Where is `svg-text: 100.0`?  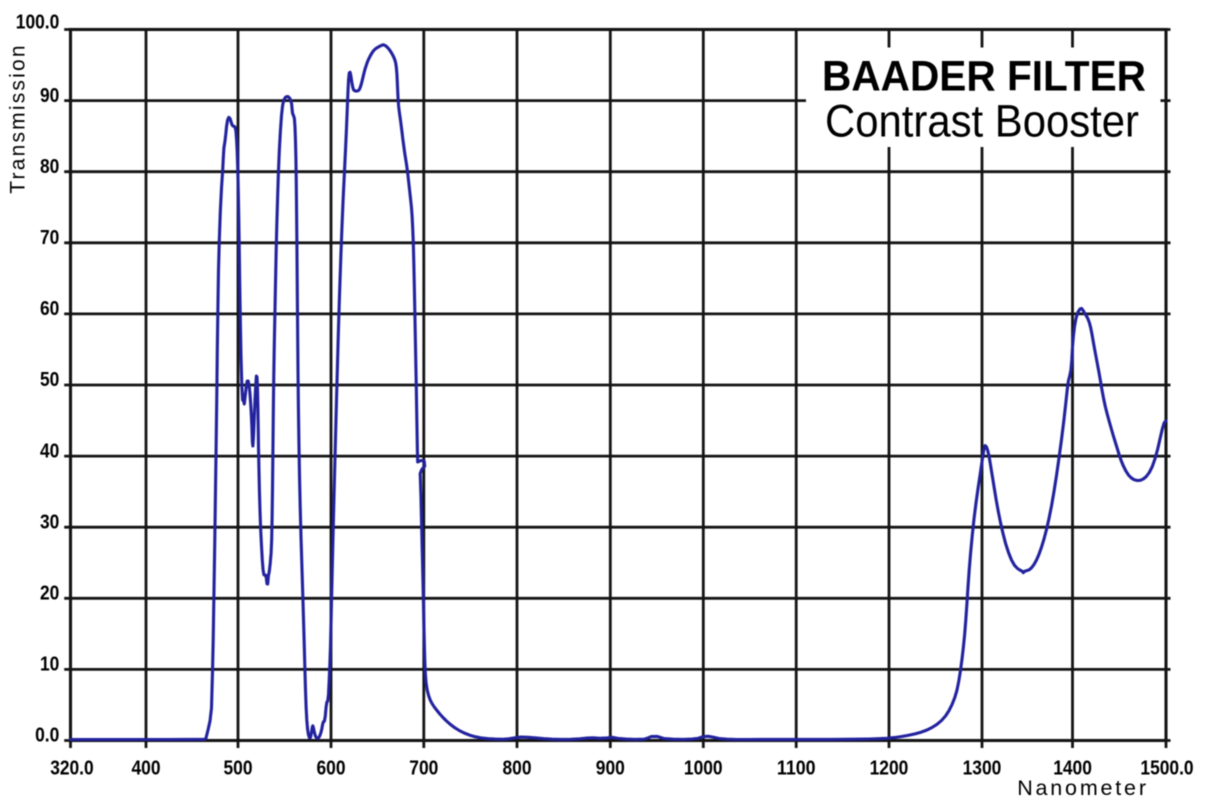 svg-text: 100.0 is located at coordinates (38, 23).